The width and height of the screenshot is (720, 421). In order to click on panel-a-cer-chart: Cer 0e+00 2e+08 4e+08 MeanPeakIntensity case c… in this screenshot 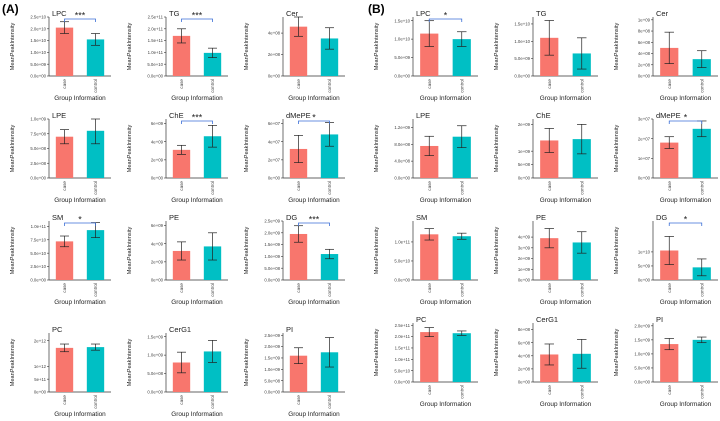, I will do `click(294, 55)`.